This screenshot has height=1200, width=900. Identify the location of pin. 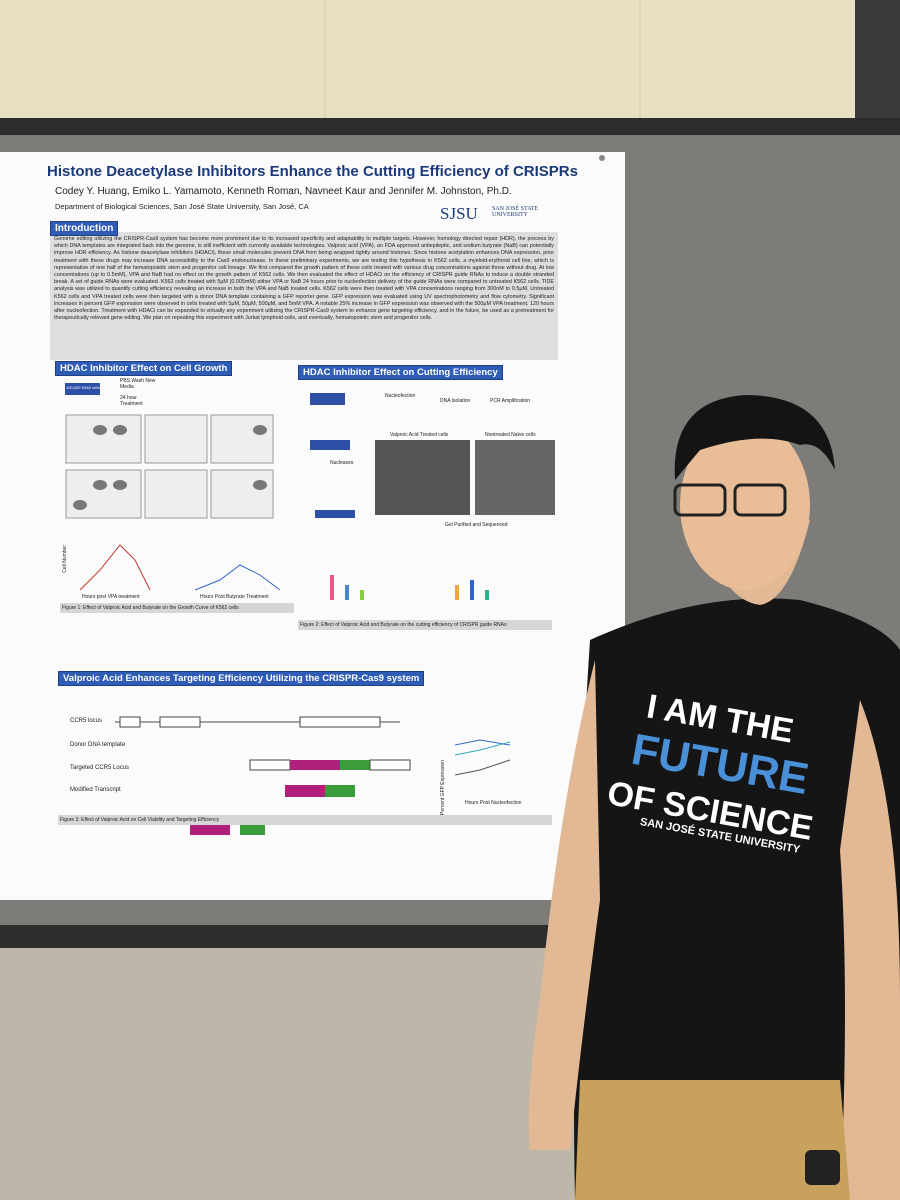
(602, 158).